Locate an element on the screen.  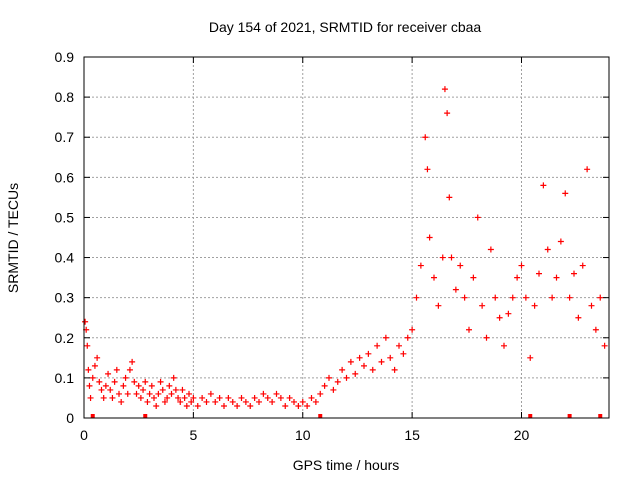
y-tick-label: 0.4 is located at coordinates (65, 258).